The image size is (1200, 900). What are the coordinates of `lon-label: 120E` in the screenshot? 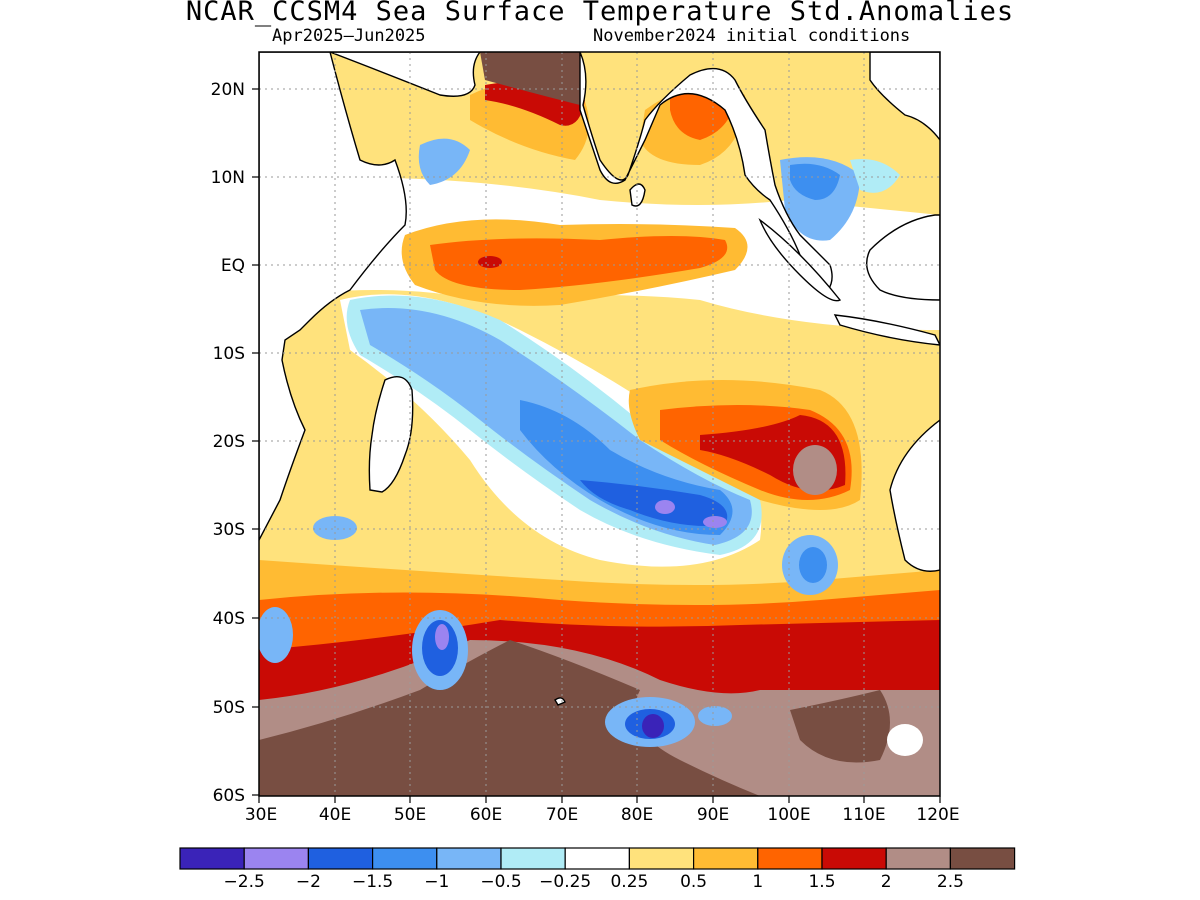 It's located at (937, 815).